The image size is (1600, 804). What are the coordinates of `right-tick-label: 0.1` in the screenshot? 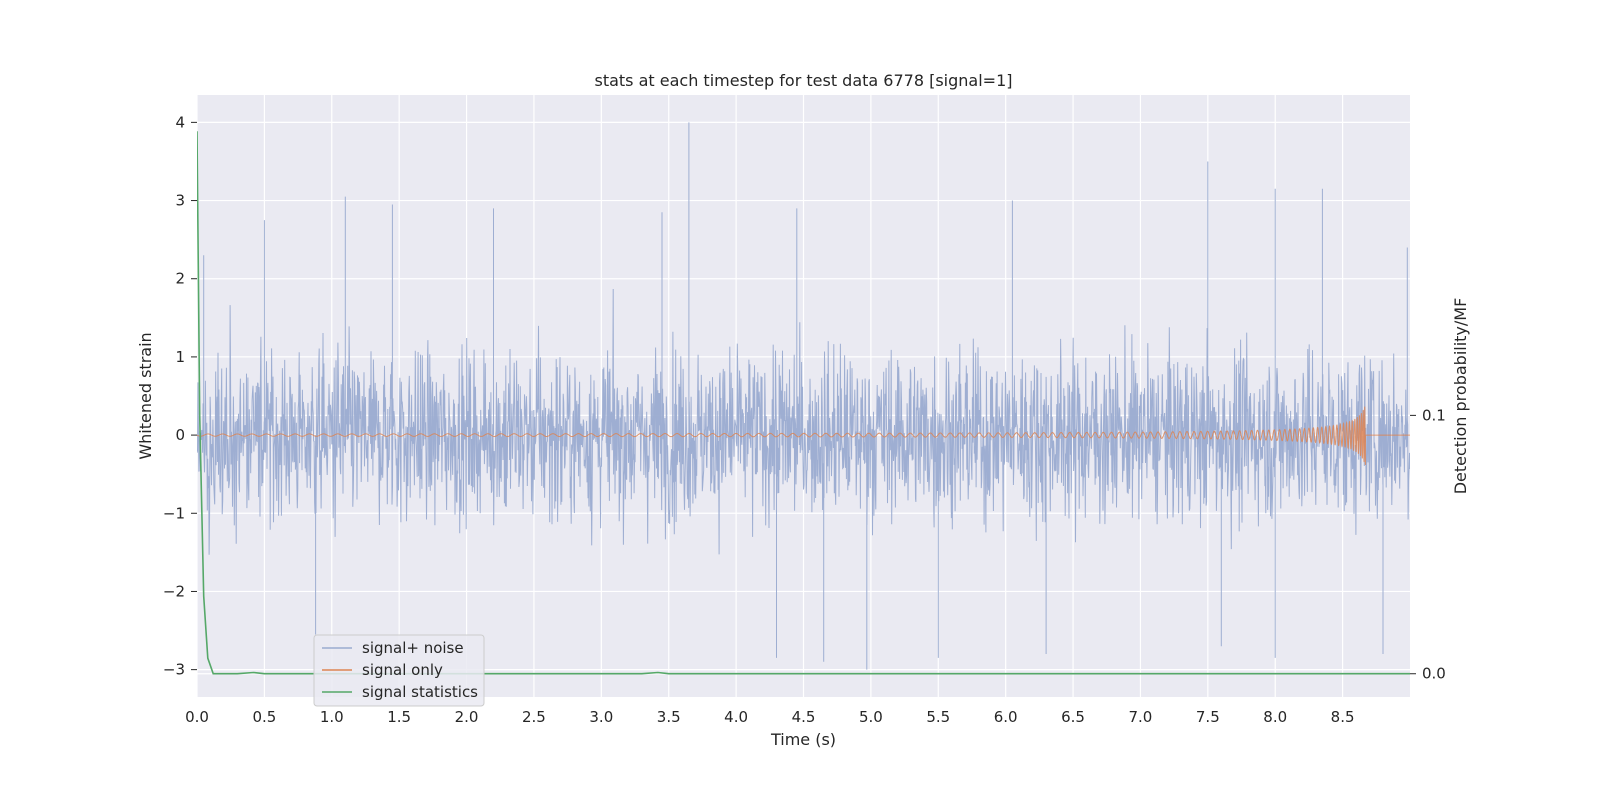 It's located at (1434, 415).